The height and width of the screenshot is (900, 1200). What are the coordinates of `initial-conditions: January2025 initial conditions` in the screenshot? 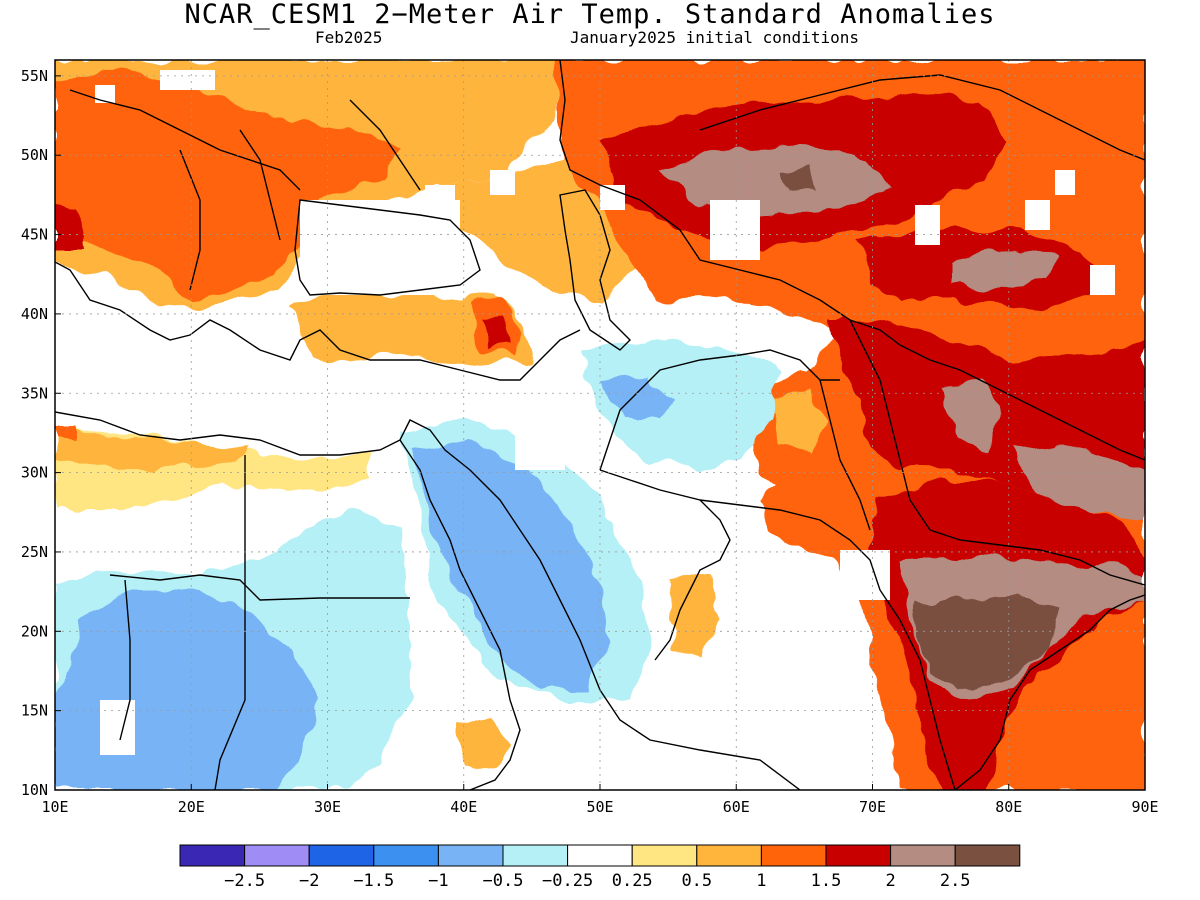 It's located at (714, 37).